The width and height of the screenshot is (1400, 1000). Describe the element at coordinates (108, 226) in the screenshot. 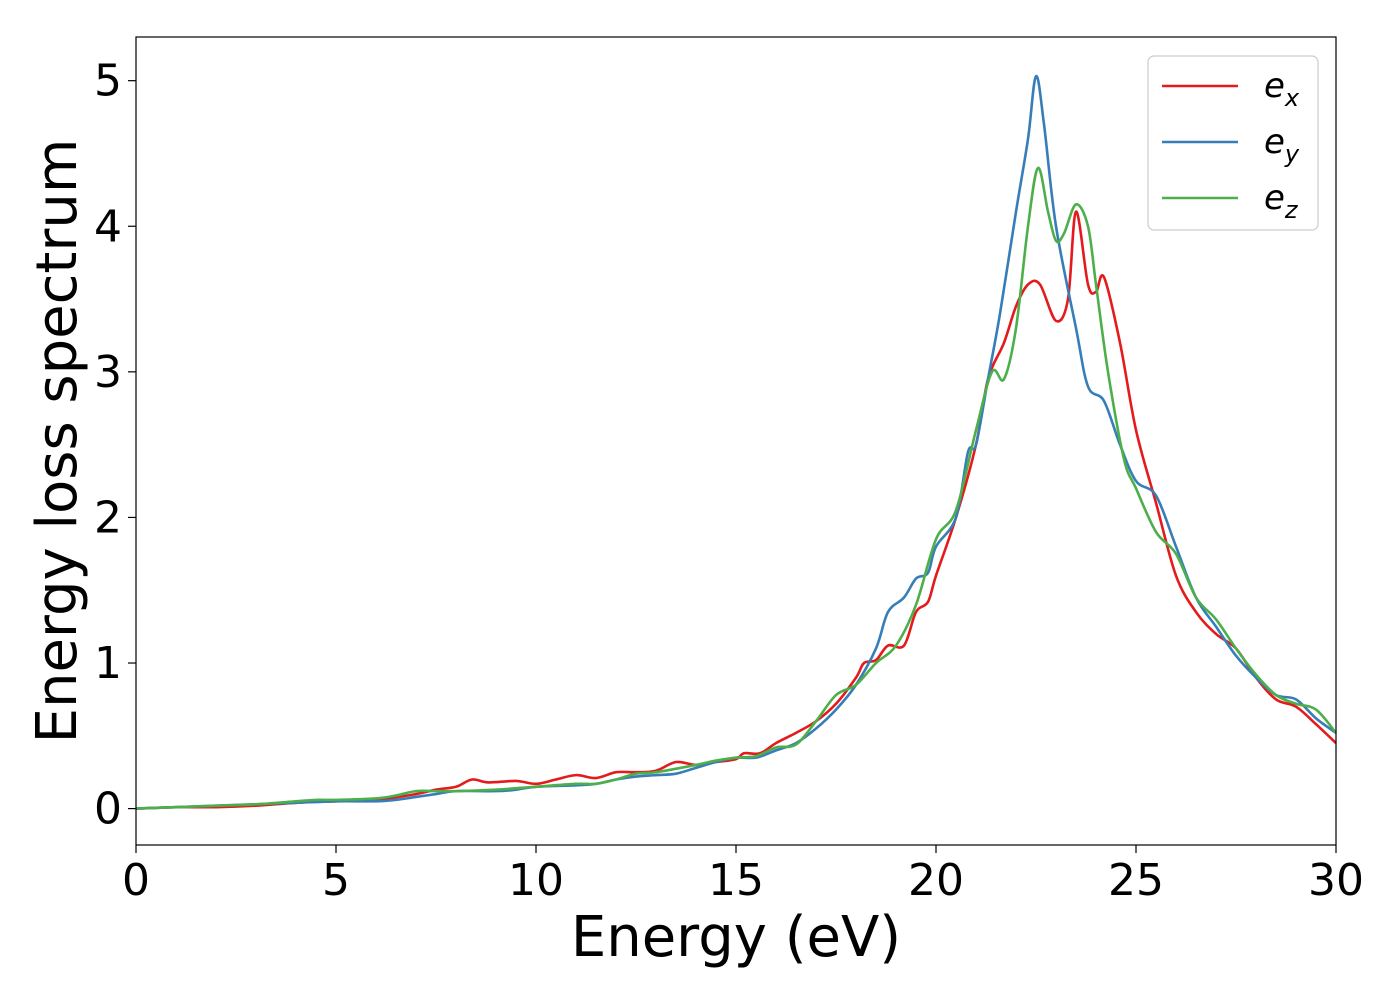

I see `y-tick-label: 4` at that location.